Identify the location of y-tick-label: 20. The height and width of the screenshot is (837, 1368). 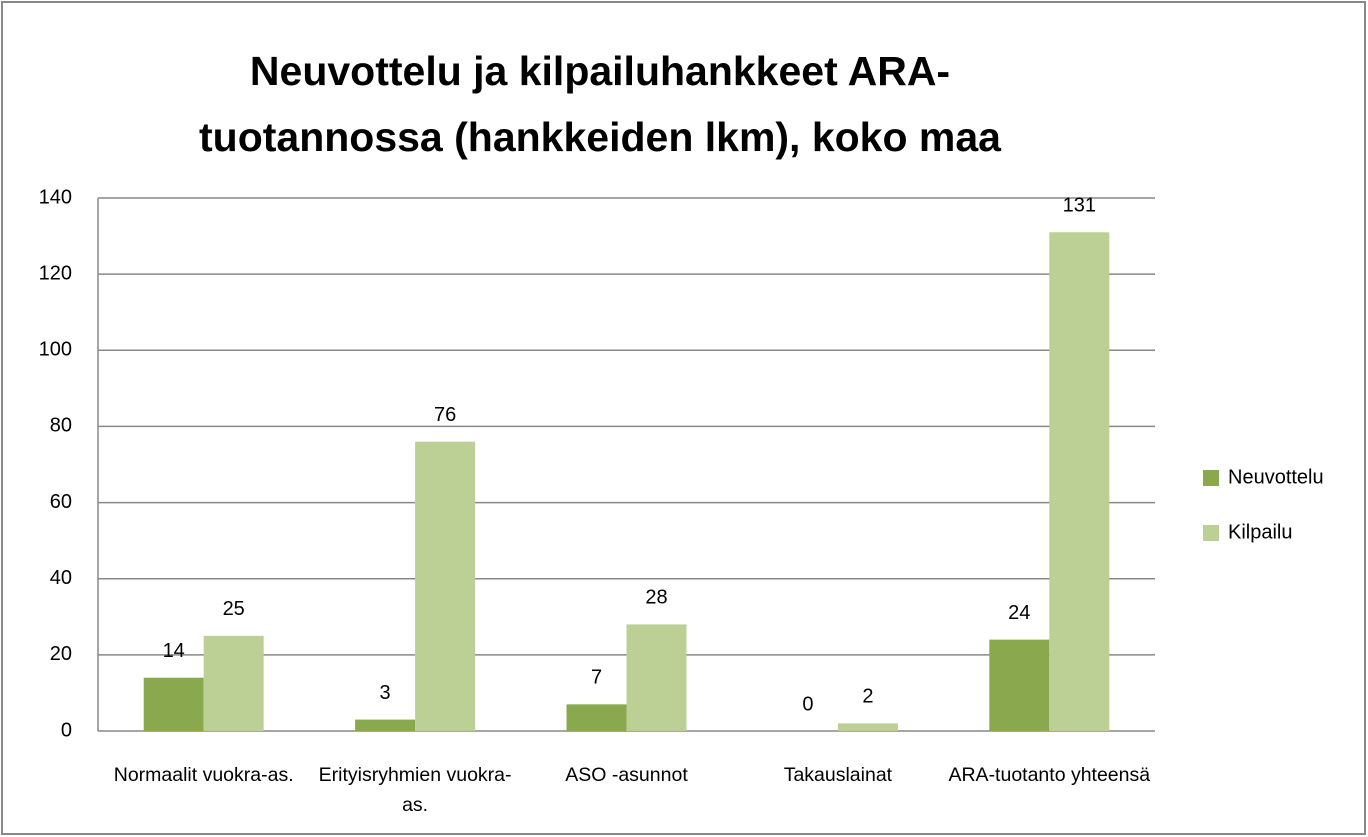
(61, 654).